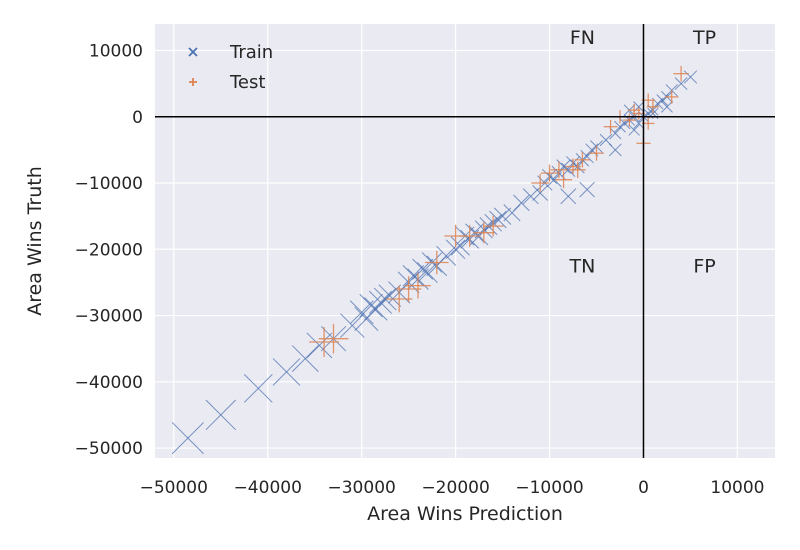 This screenshot has width=800, height=550. Describe the element at coordinates (193, 82) in the screenshot. I see `legend-test-marker` at that location.